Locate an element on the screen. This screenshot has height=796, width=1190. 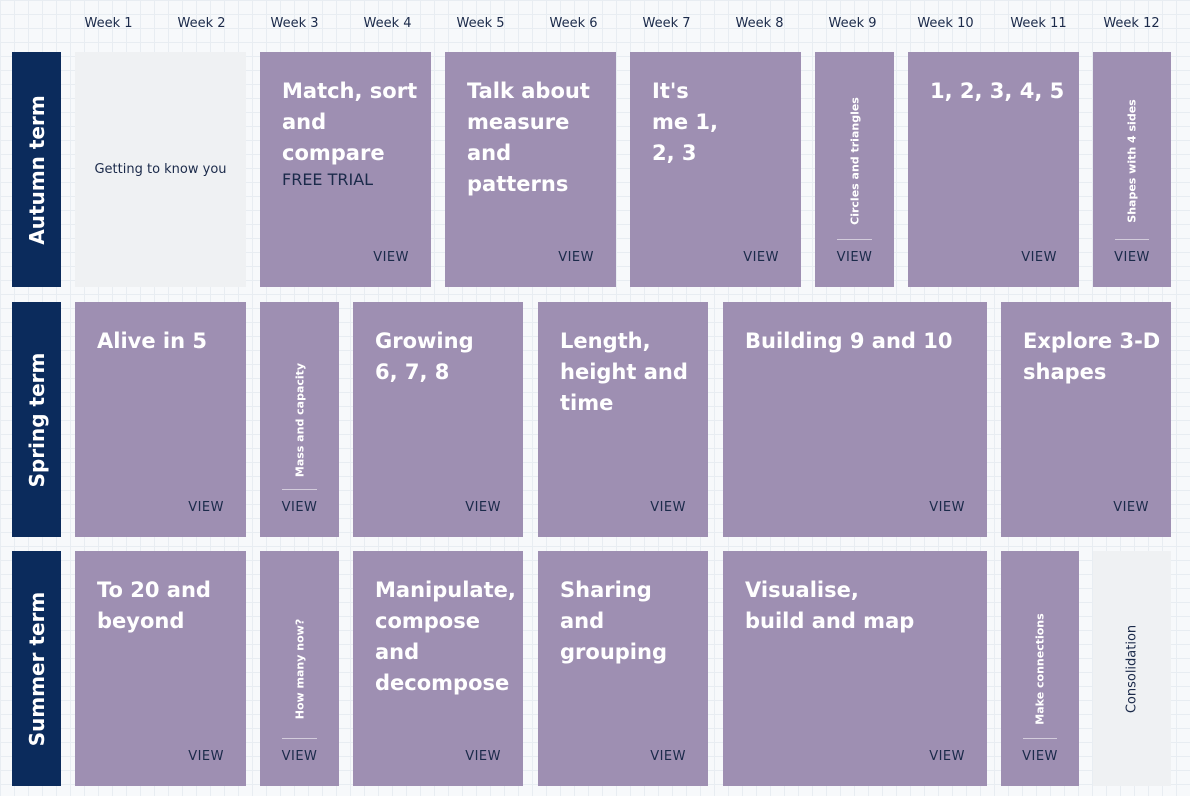
card-title: Mass and capacity is located at coordinates (299, 420).